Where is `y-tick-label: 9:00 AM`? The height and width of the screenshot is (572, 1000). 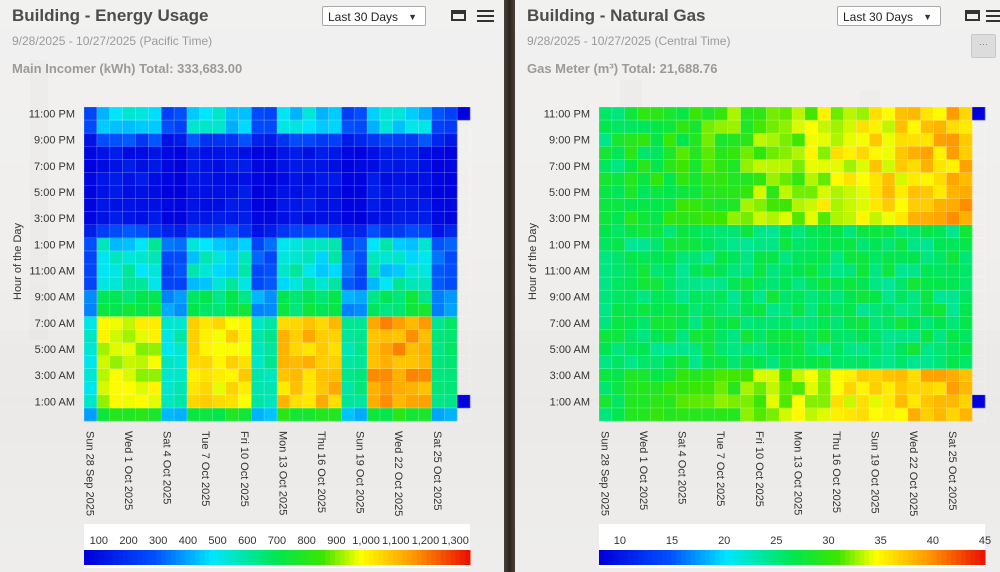 y-tick-label: 9:00 AM is located at coordinates (55, 298).